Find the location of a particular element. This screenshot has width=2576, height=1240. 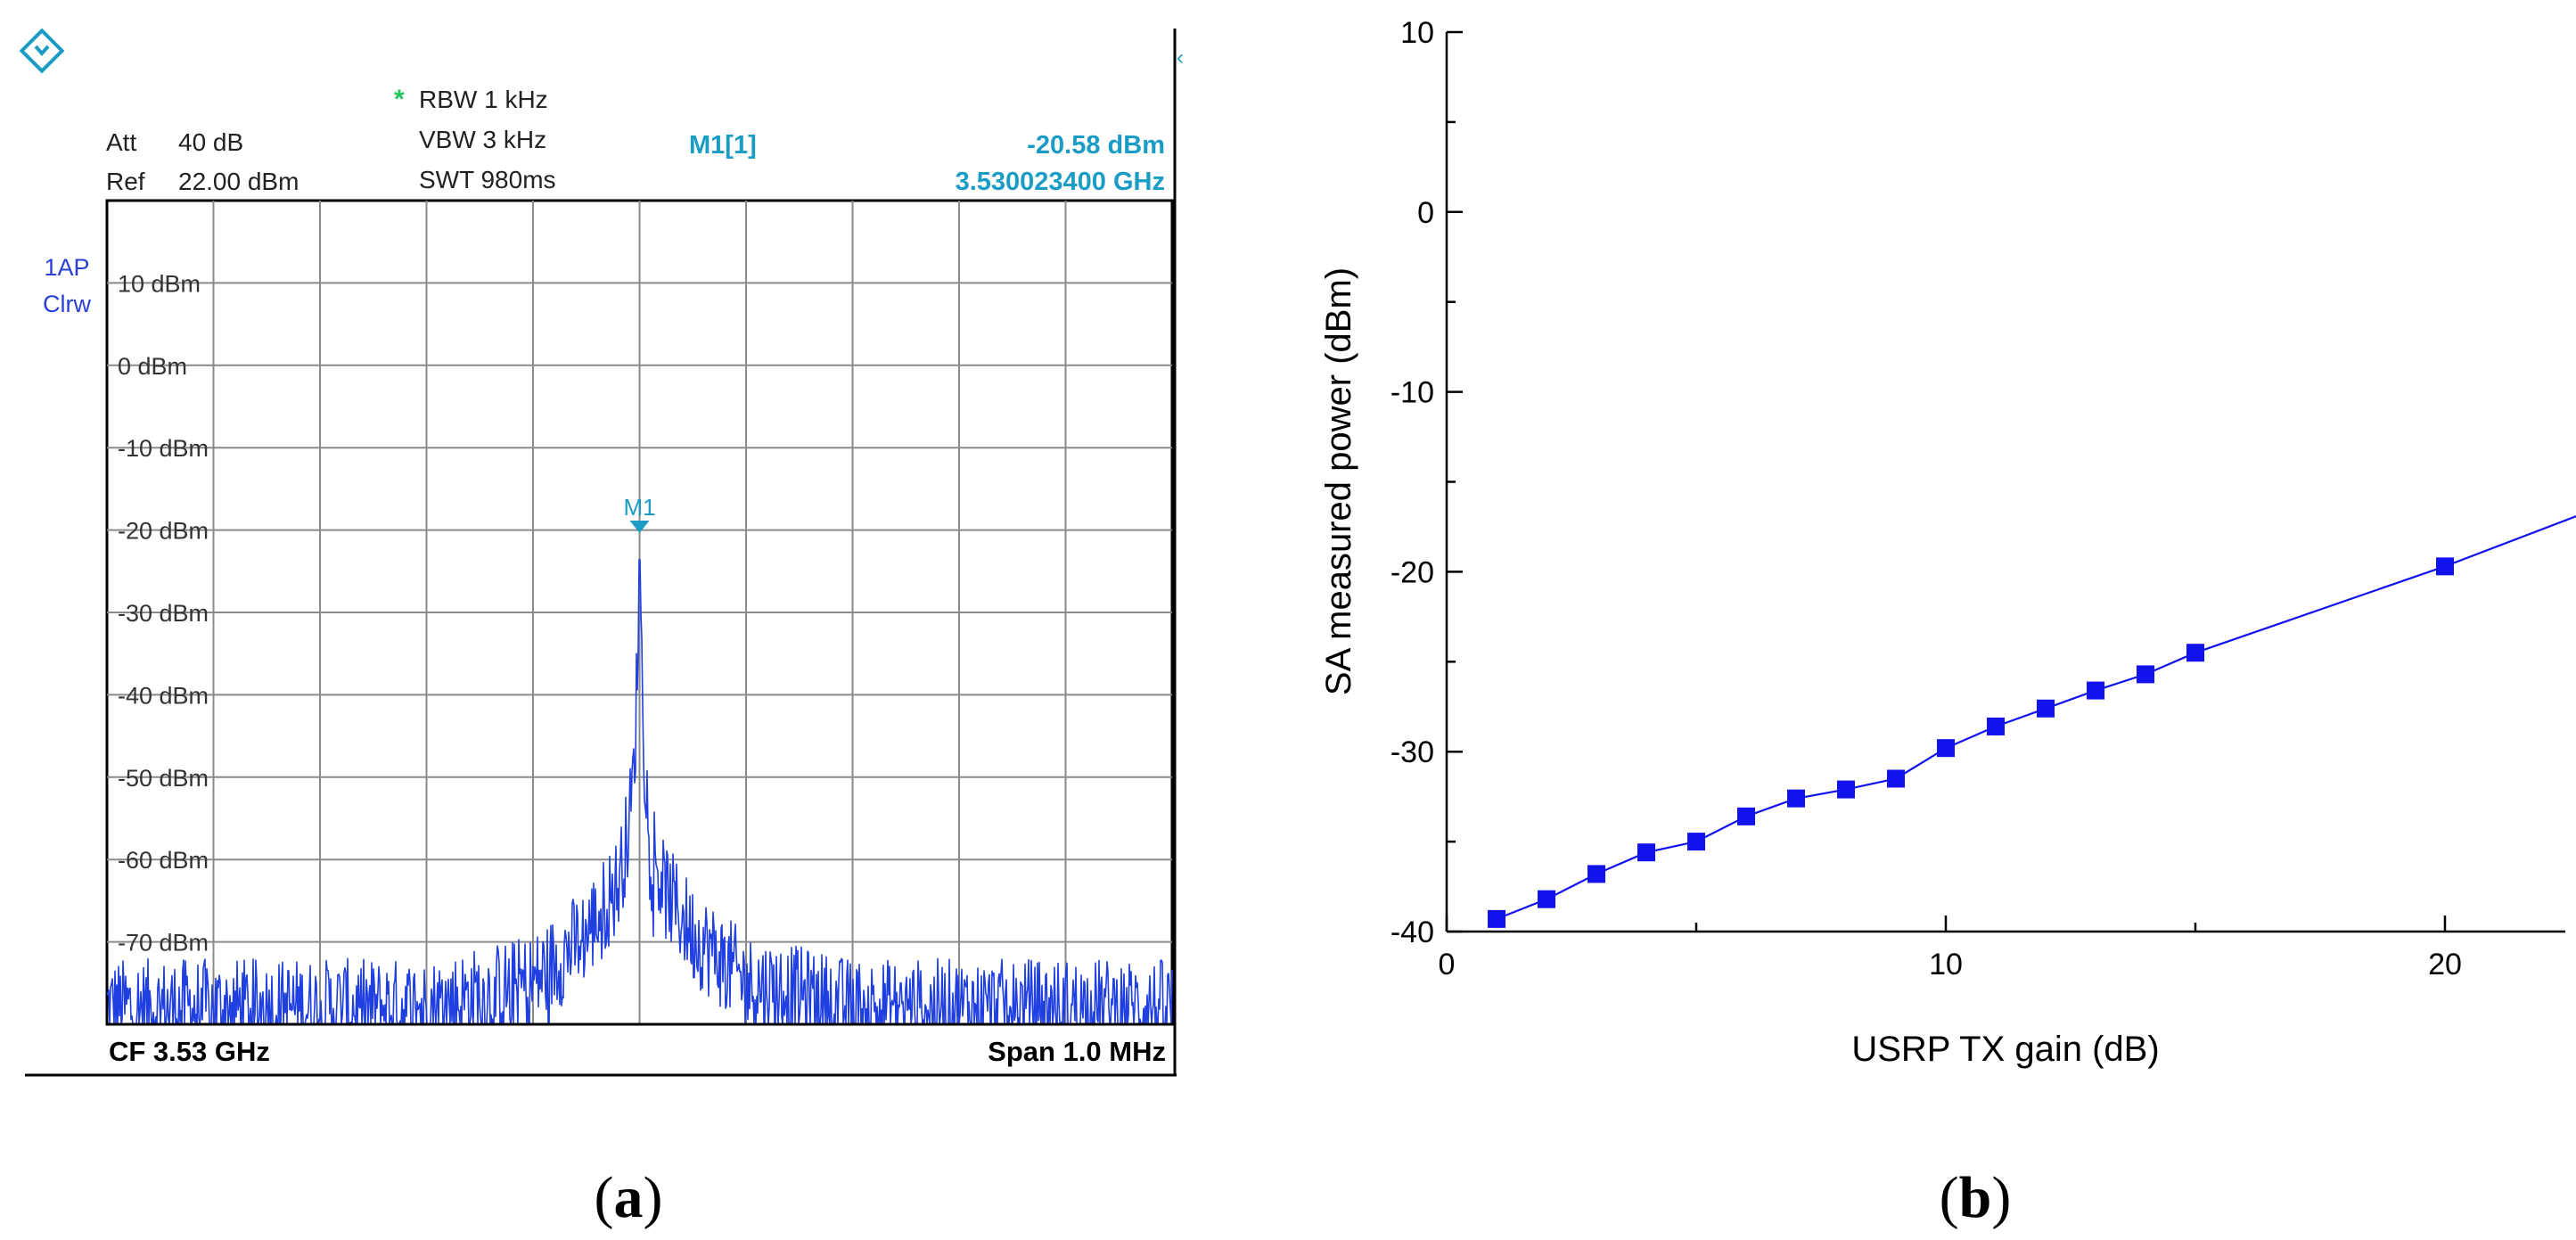

data-series is located at coordinates (2032, 721).